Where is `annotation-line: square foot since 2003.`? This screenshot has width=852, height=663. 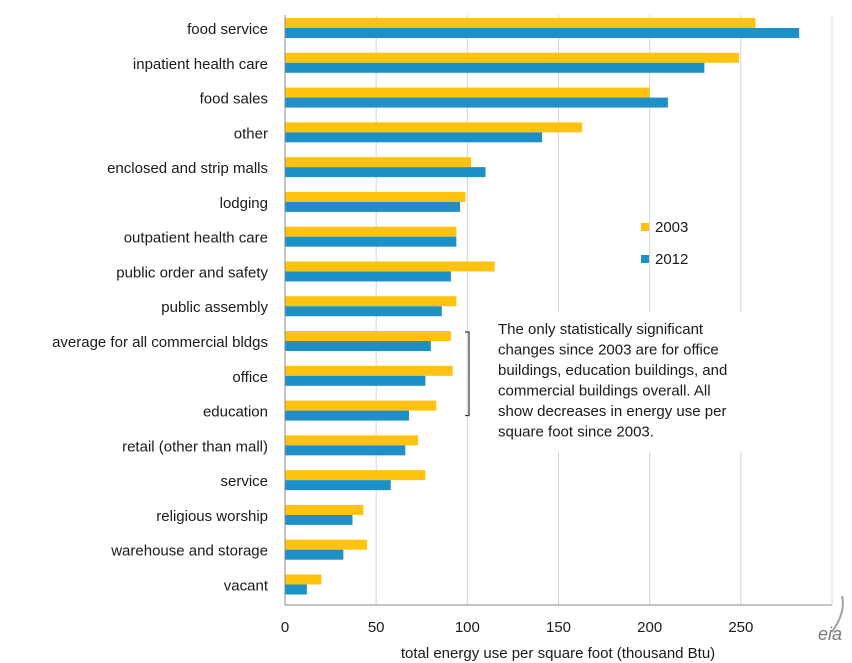 annotation-line: square foot since 2003. is located at coordinates (576, 432).